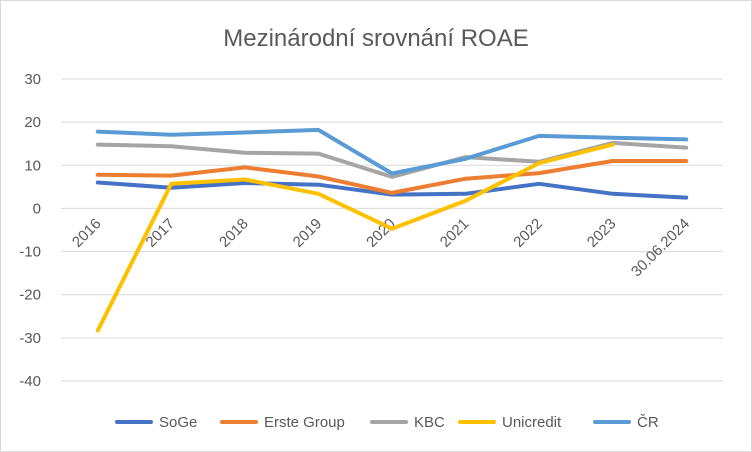 The height and width of the screenshot is (452, 752). Describe the element at coordinates (429, 422) in the screenshot. I see `legend-label: KBC` at that location.